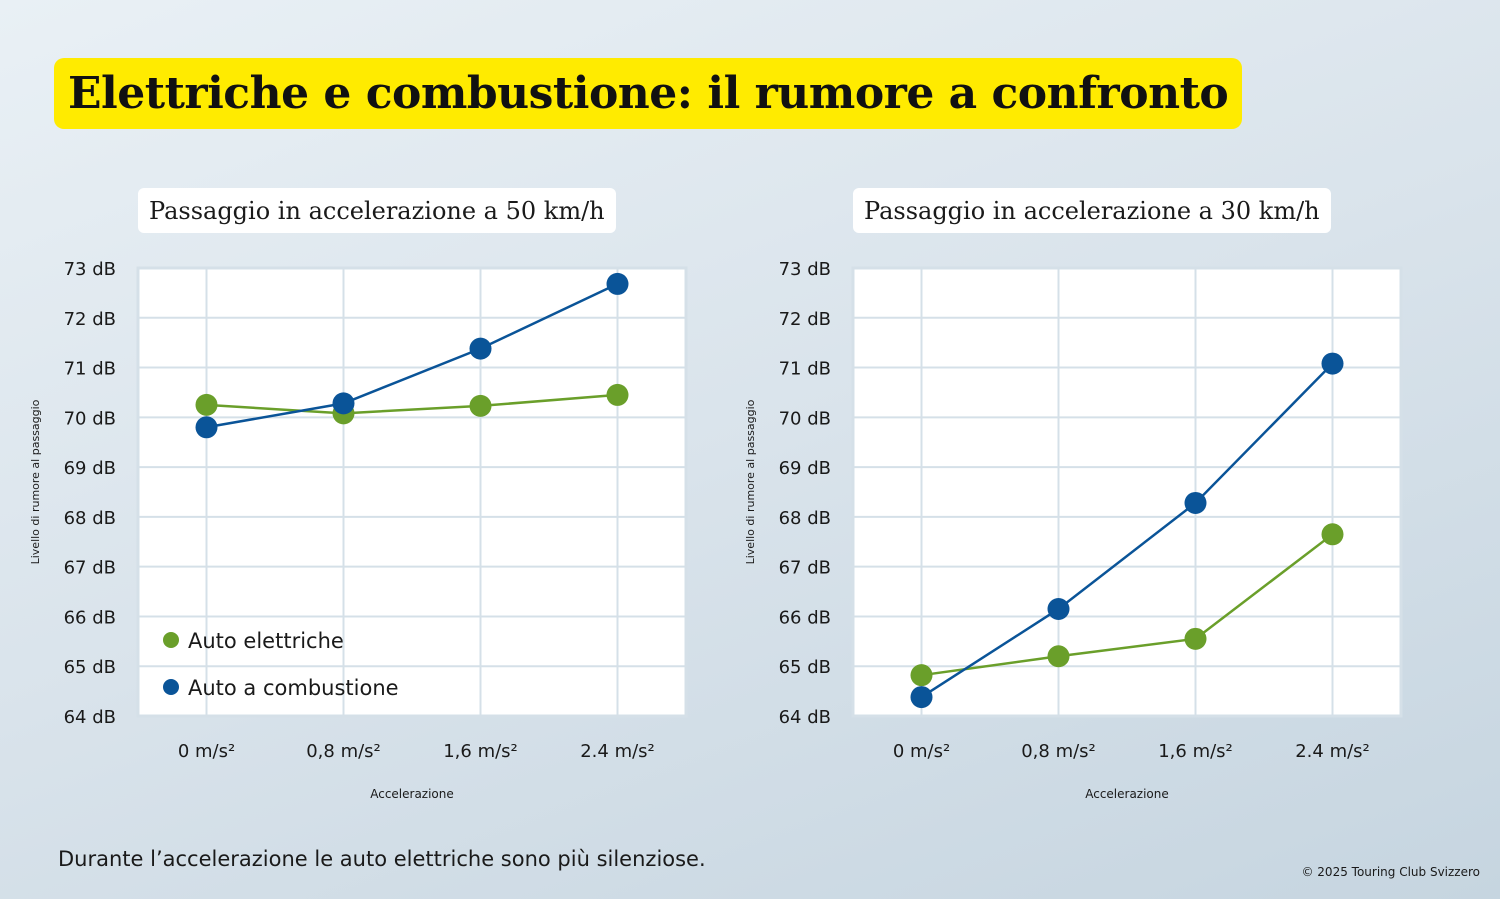 The image size is (1500, 899). Describe the element at coordinates (1390, 872) in the screenshot. I see `copyright: © 2025 Touring Club Svizzero` at that location.